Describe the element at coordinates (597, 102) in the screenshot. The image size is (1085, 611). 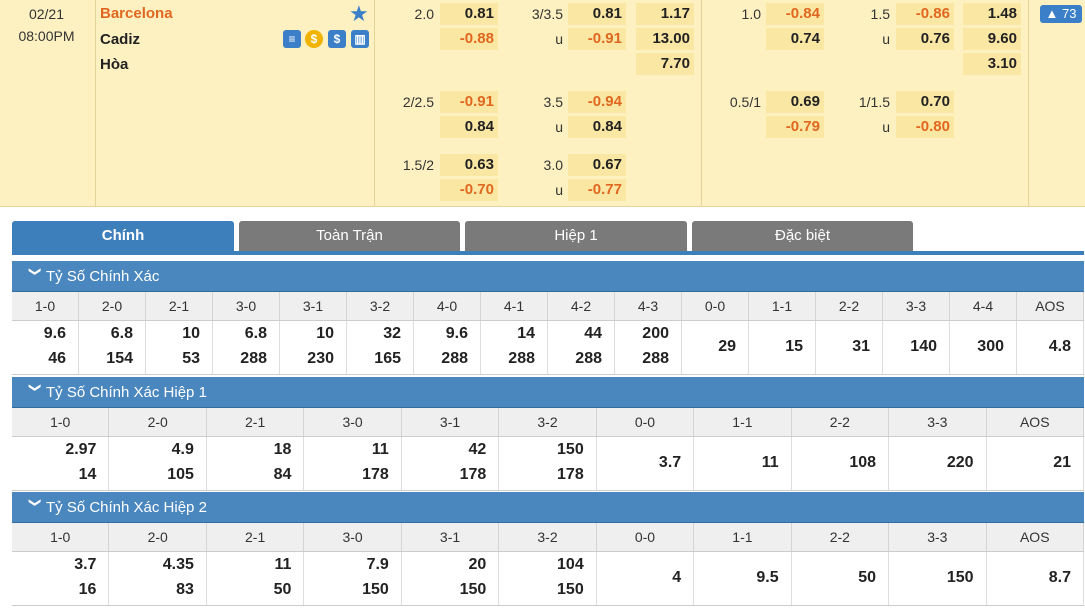
I see `over-odds: -0.94` at that location.